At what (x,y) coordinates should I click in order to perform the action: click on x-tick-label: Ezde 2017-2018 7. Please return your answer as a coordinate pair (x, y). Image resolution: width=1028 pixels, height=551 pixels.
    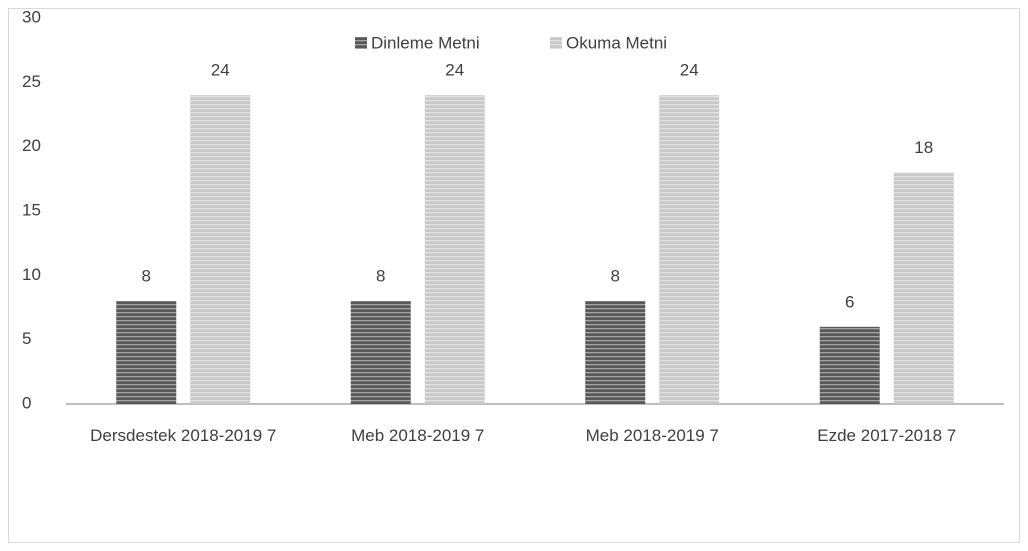
    Looking at the image, I should click on (887, 435).